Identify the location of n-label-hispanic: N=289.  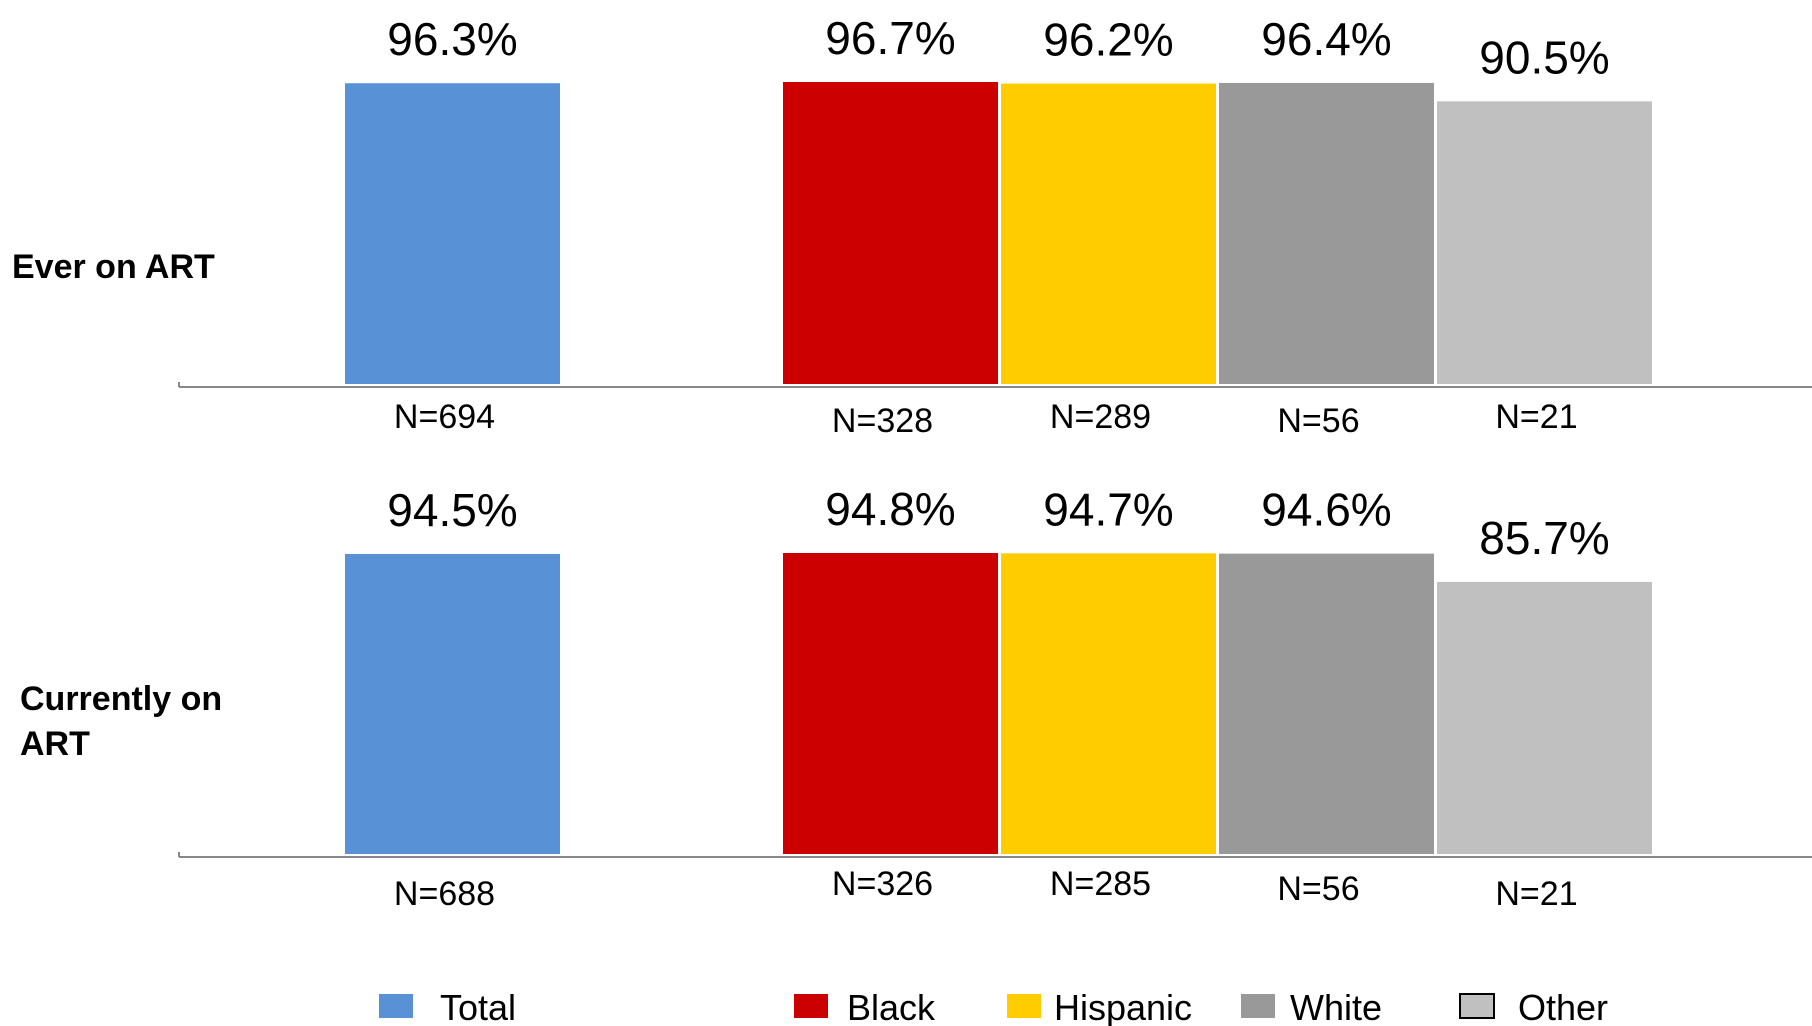
(1100, 417).